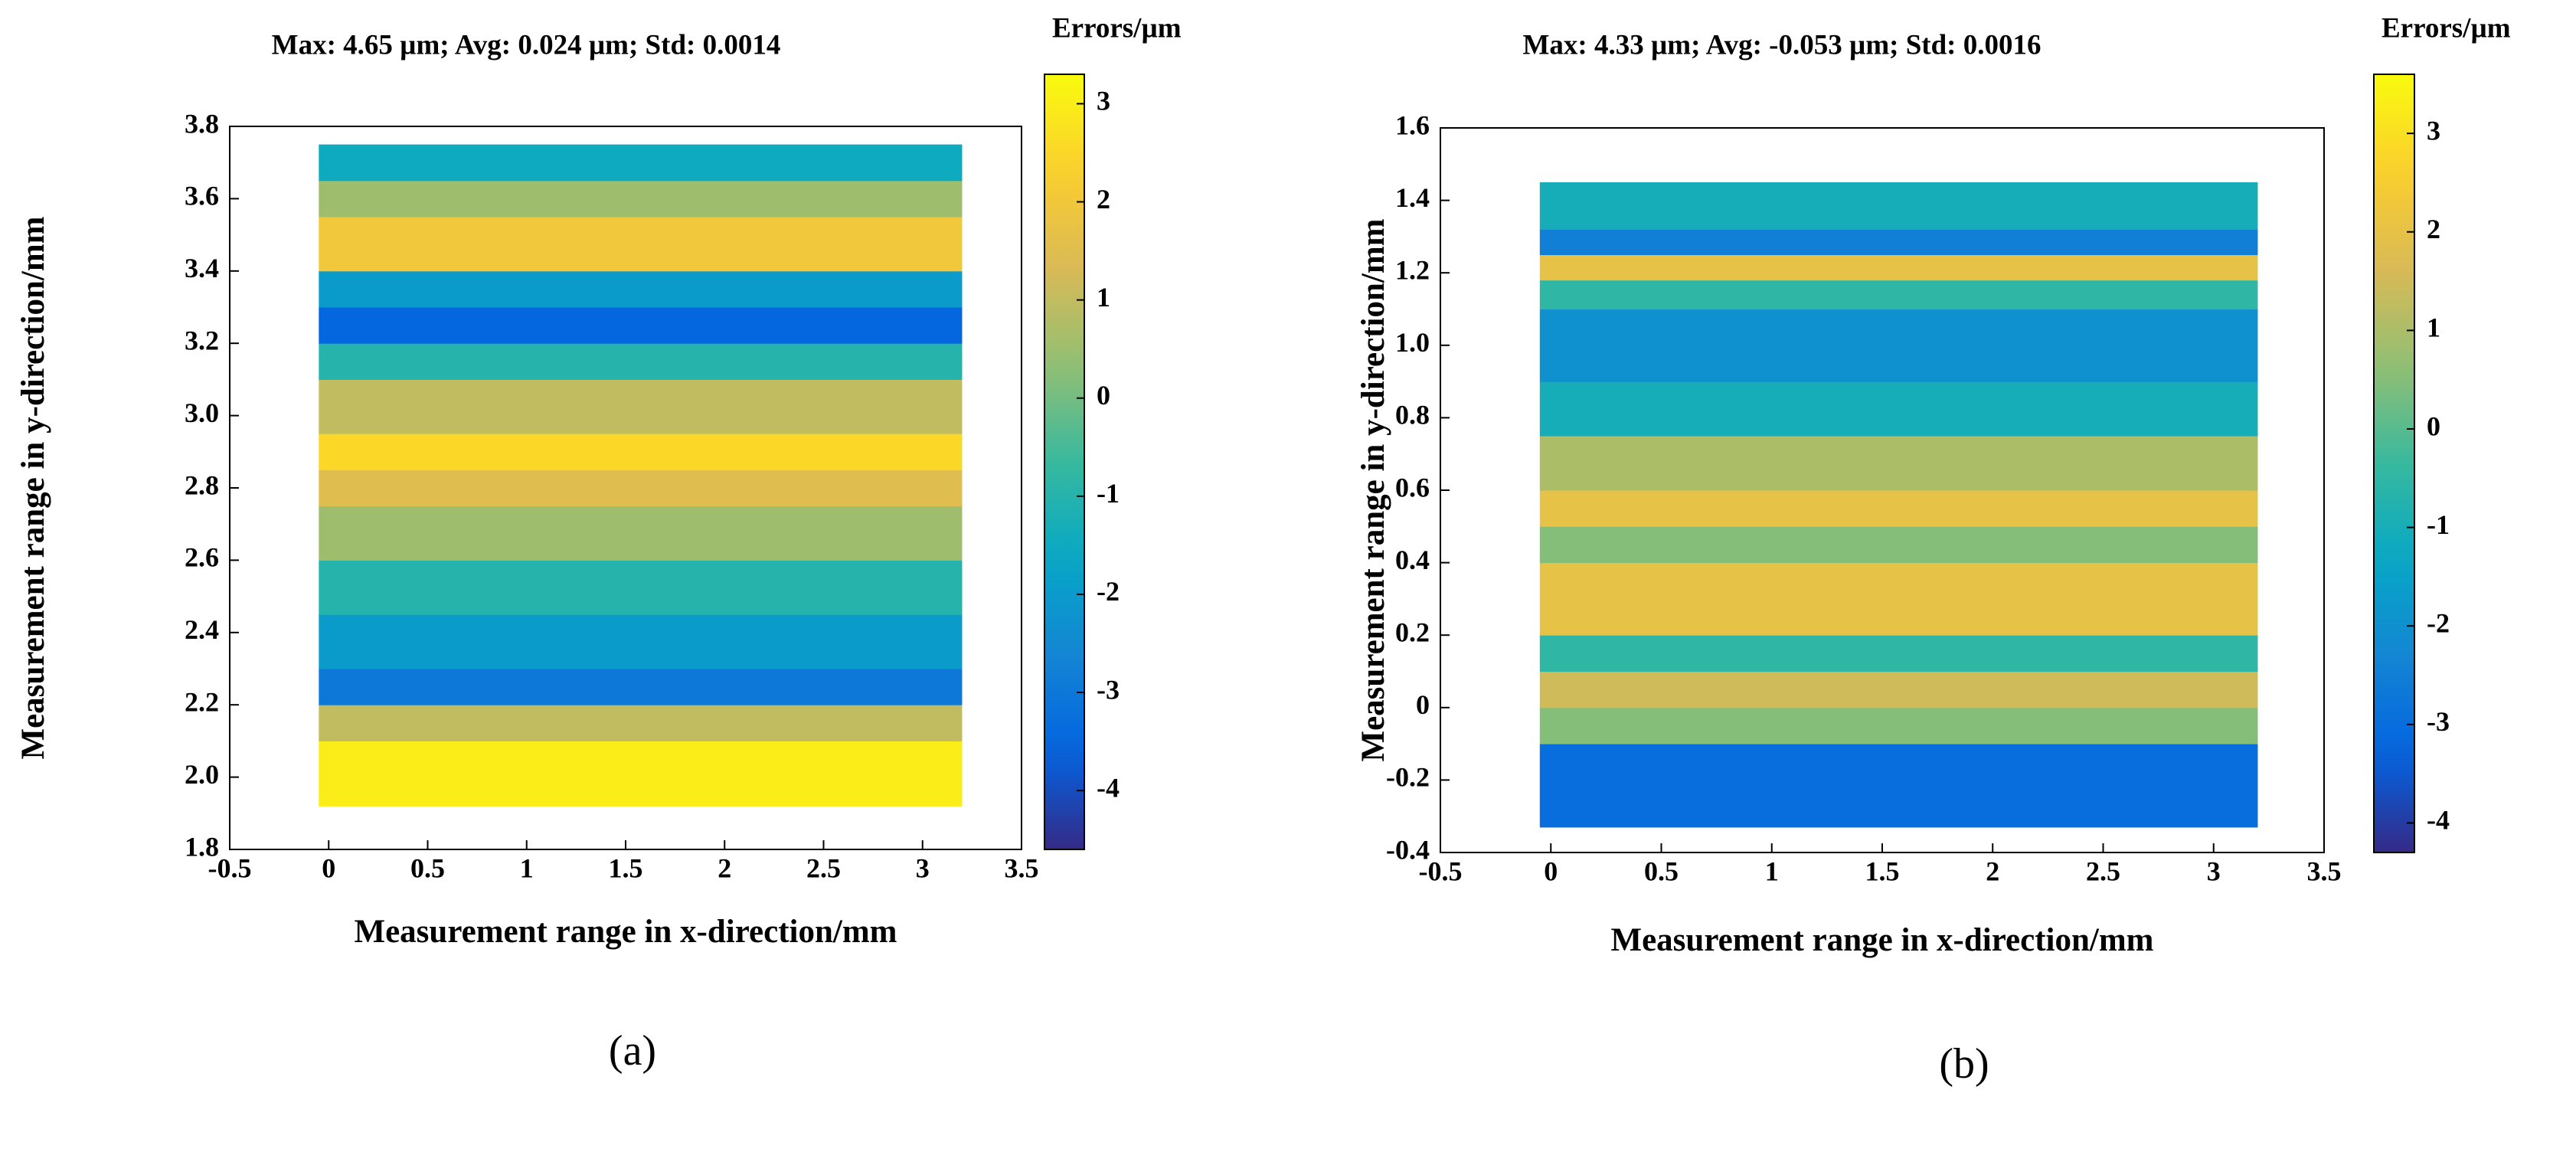  I want to click on y-tick-label: 0.6, so click(1412, 487).